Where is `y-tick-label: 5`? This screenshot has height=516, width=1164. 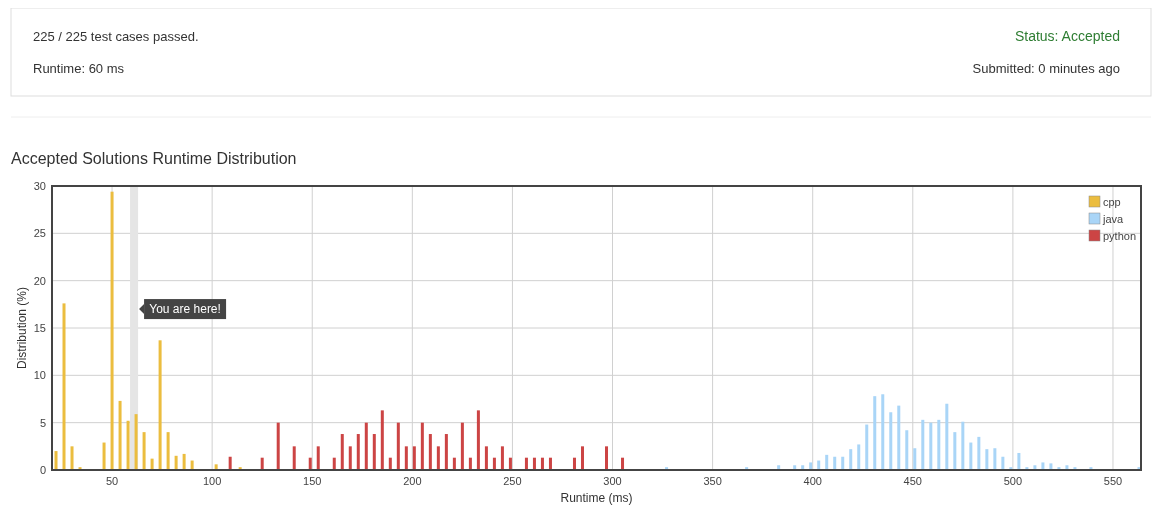
y-tick-label: 5 is located at coordinates (42, 422).